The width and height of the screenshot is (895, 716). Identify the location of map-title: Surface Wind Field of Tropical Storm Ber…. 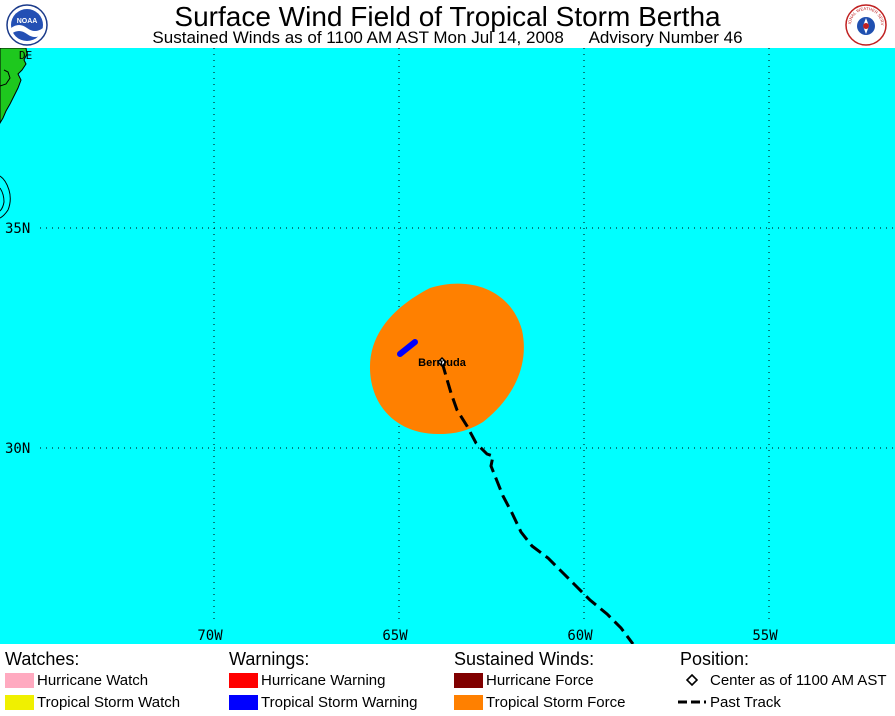
(447, 16).